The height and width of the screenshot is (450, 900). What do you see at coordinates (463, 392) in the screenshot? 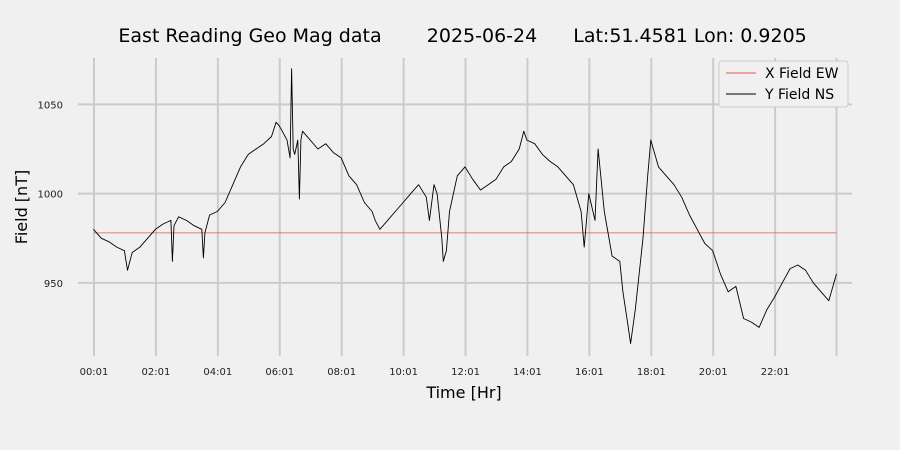
I see `x-axis-label: Time [Hr]` at bounding box center [463, 392].